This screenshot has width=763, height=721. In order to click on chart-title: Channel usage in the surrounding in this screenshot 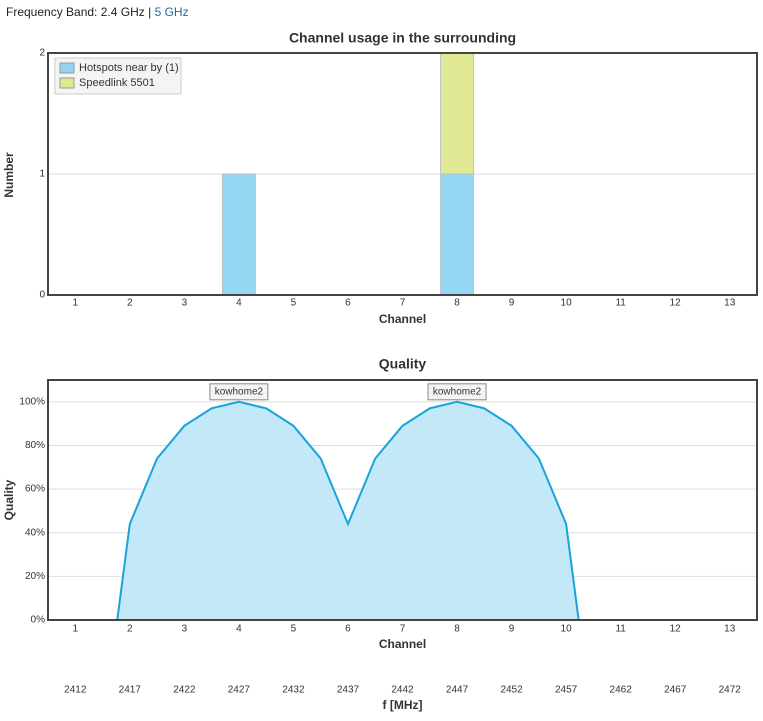, I will do `click(402, 38)`.